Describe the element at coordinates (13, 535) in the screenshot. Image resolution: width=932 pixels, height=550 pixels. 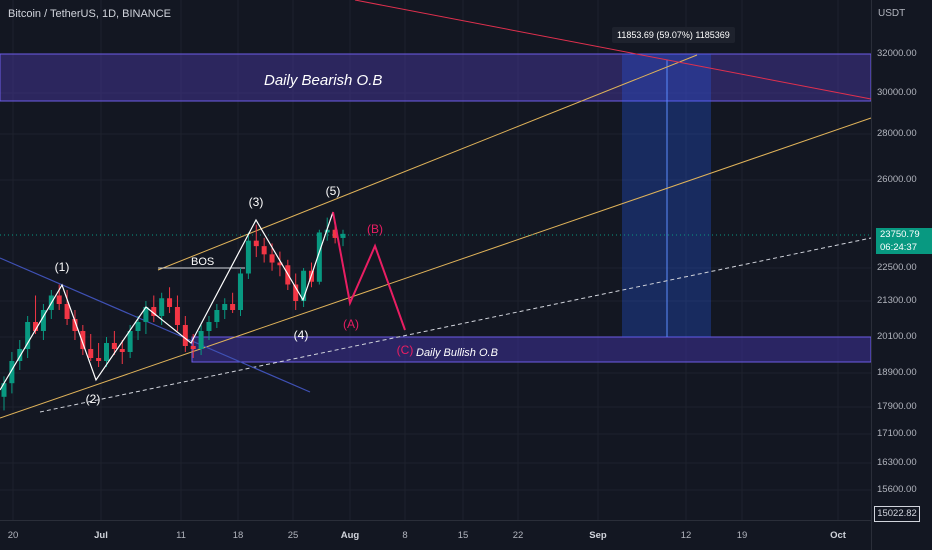
I see `time-tick-label: 20` at that location.